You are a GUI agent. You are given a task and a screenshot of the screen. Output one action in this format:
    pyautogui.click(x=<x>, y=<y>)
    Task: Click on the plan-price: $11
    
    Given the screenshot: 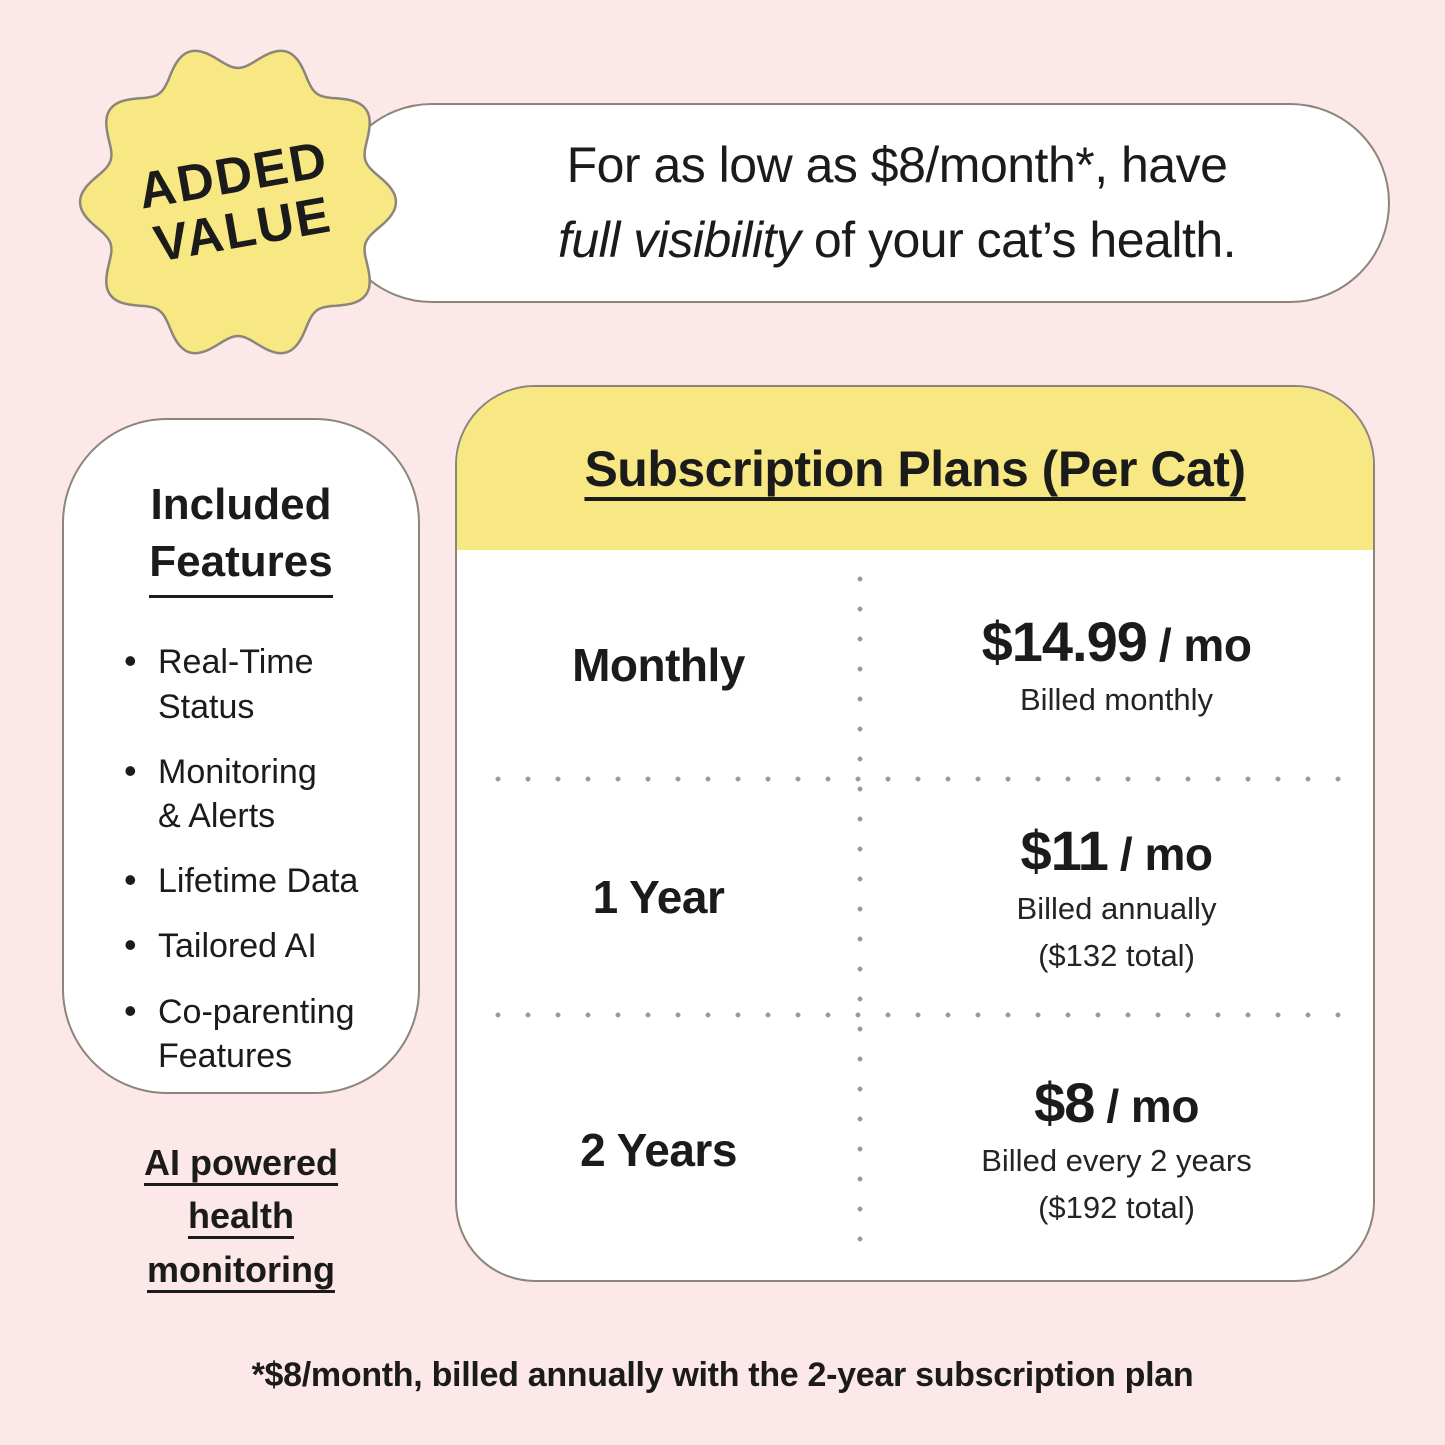 What is the action you would take?
    pyautogui.click(x=1064, y=850)
    